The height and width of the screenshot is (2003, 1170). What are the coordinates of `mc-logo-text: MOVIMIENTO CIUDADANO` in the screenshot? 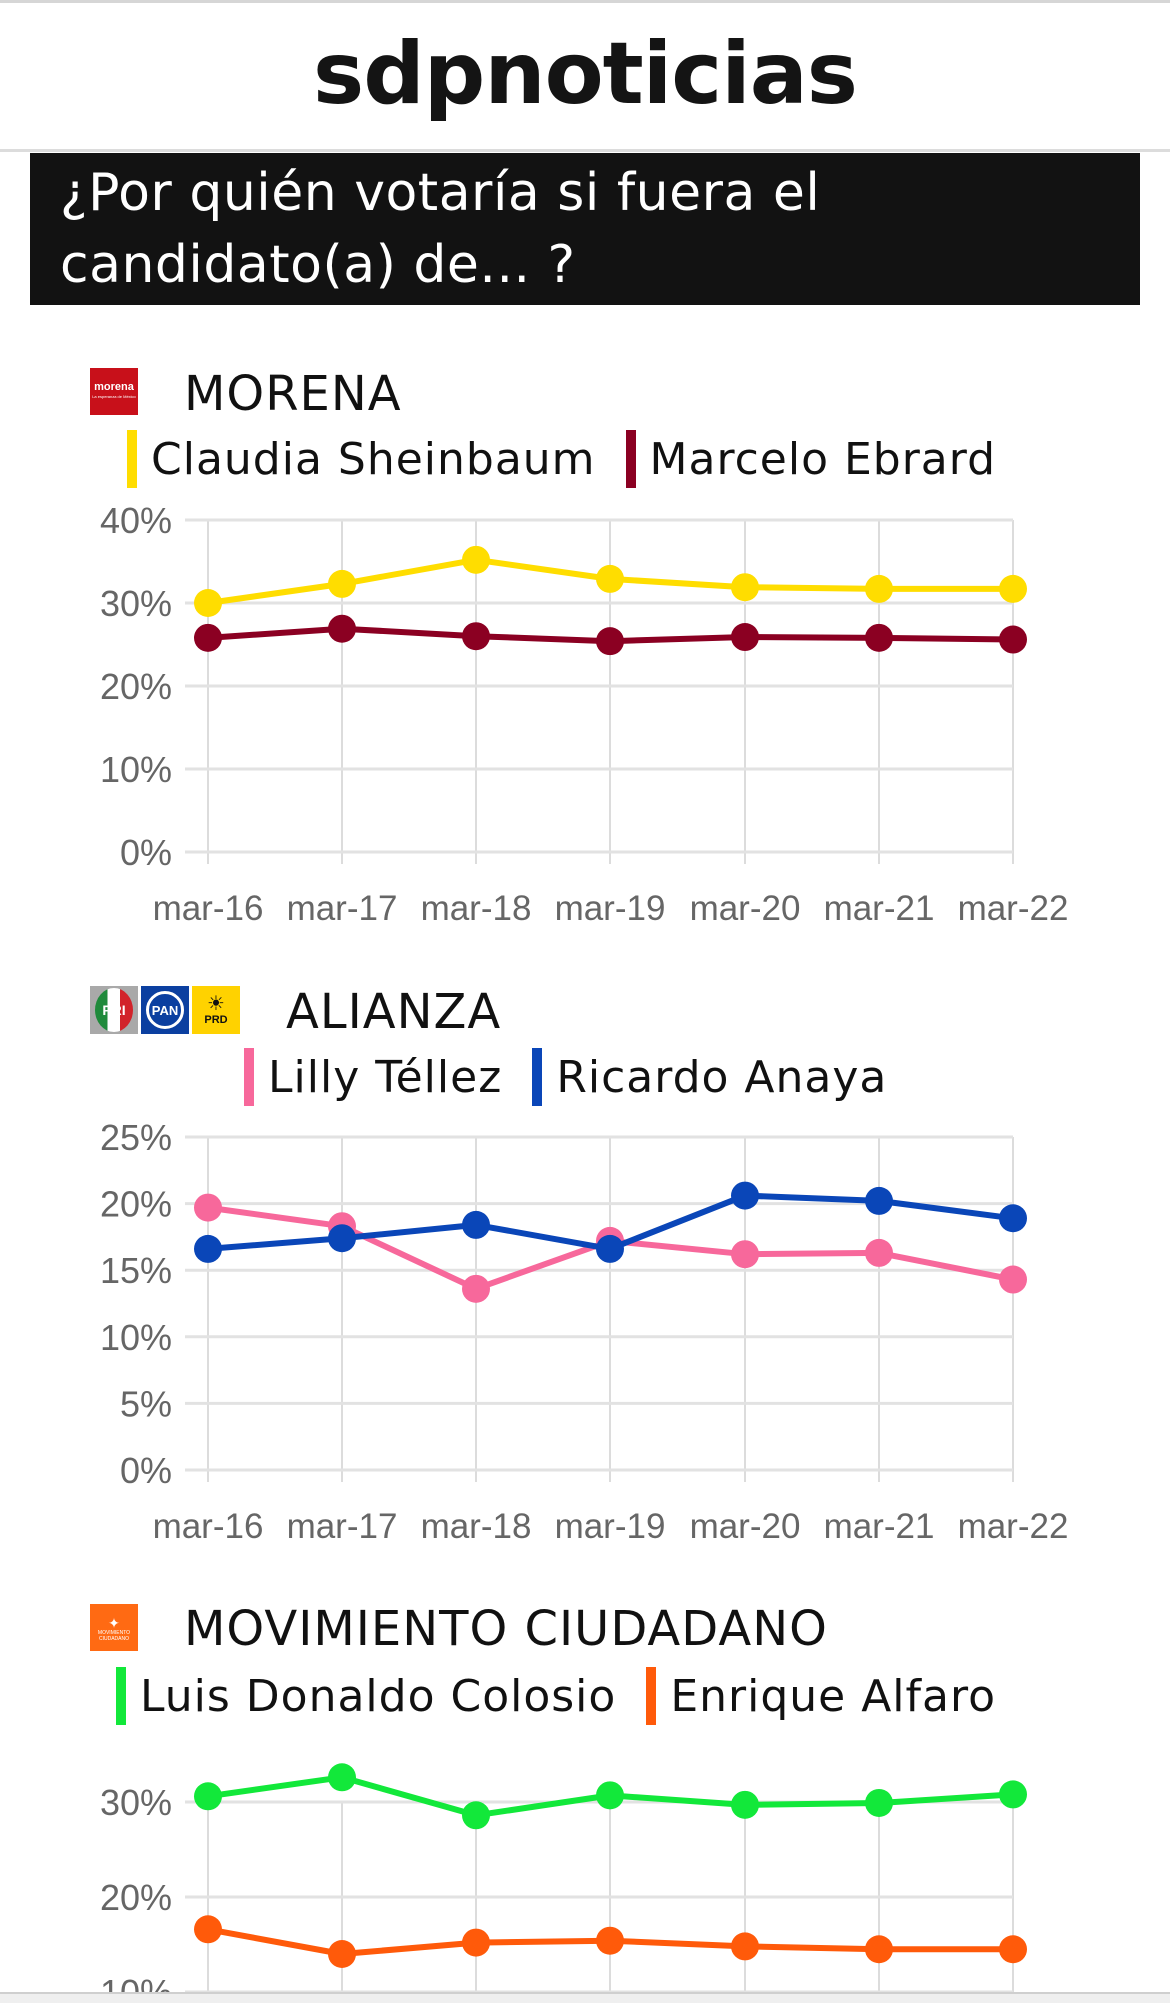 It's located at (114, 1636).